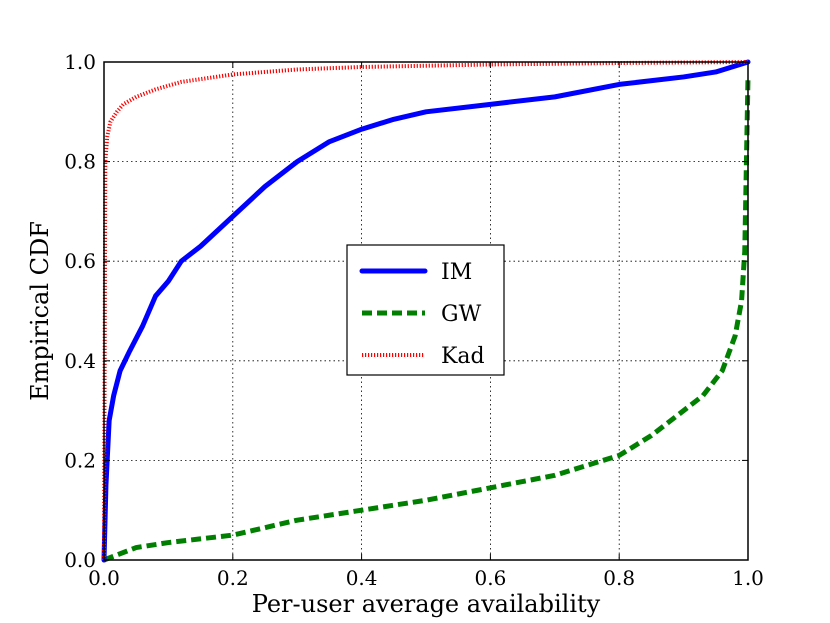 This screenshot has width=830, height=623. What do you see at coordinates (80, 261) in the screenshot?
I see `y-tick-label: 0.6` at bounding box center [80, 261].